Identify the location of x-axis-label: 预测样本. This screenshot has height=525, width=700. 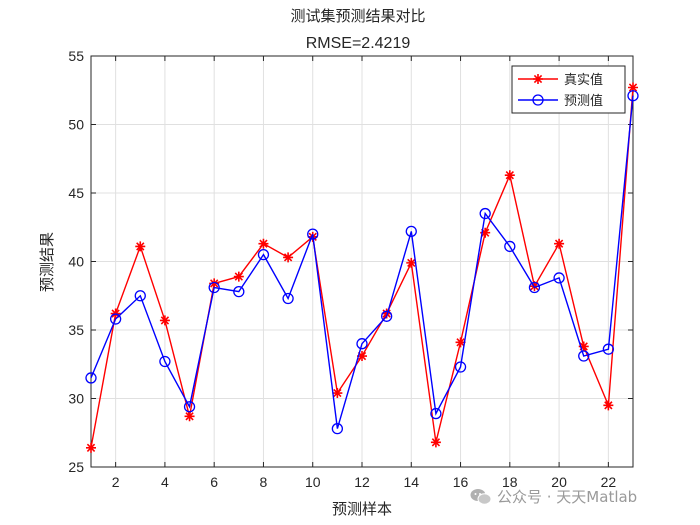
(362, 509).